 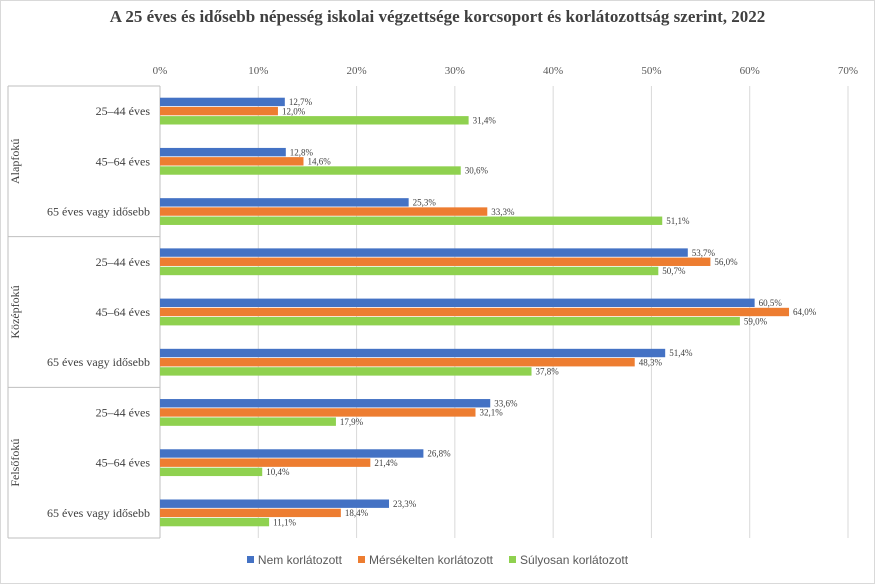 What do you see at coordinates (553, 71) in the screenshot?
I see `x-tick-label: 40%` at bounding box center [553, 71].